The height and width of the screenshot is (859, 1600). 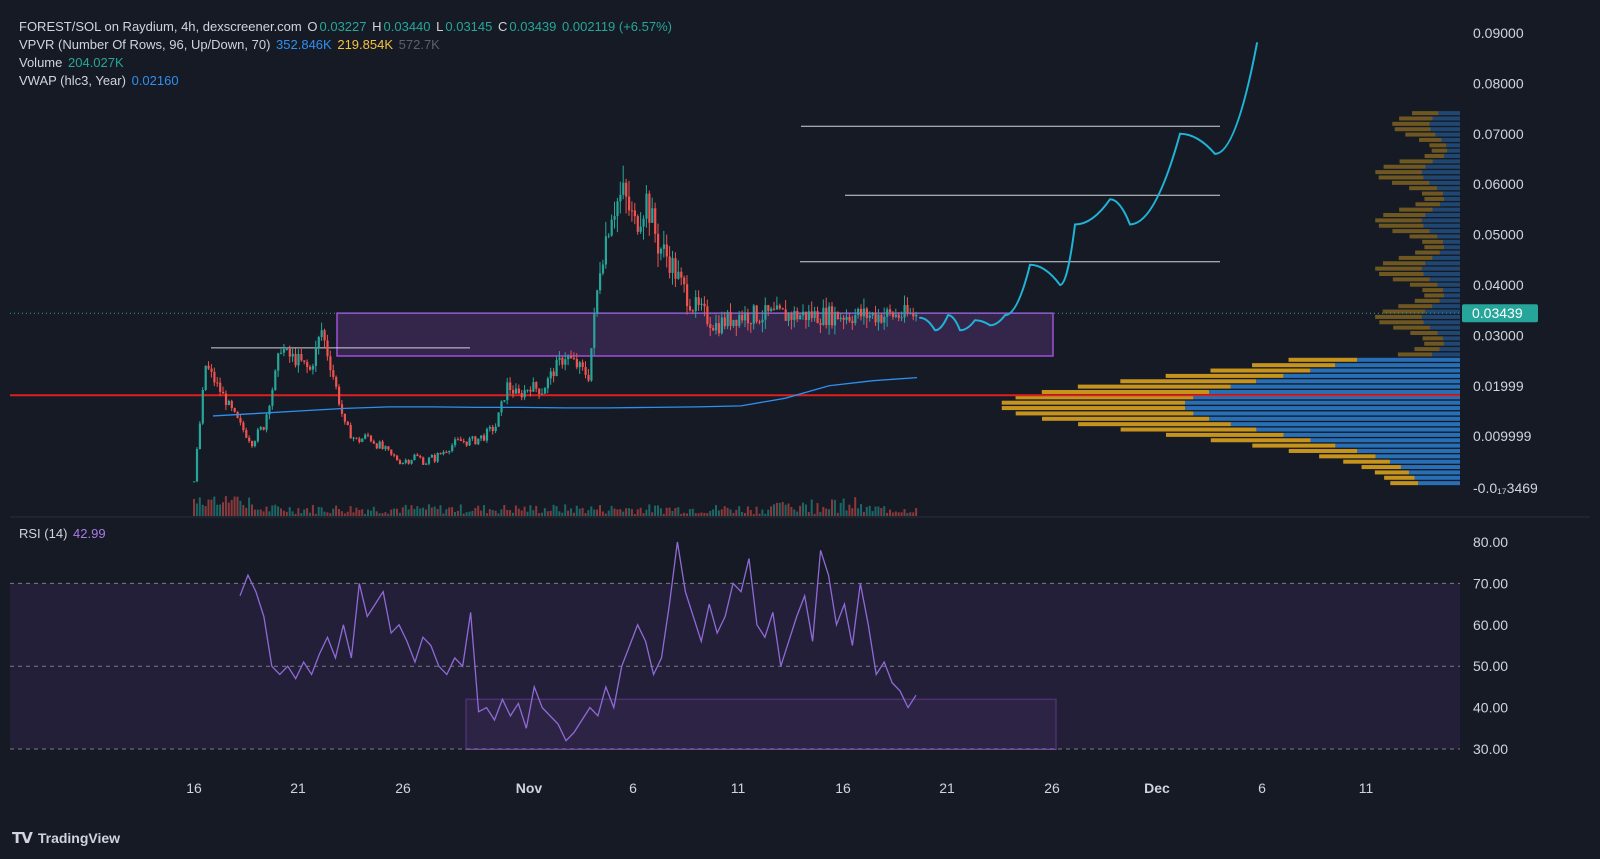 What do you see at coordinates (469, 26) in the screenshot?
I see `low-value: 0.03145` at bounding box center [469, 26].